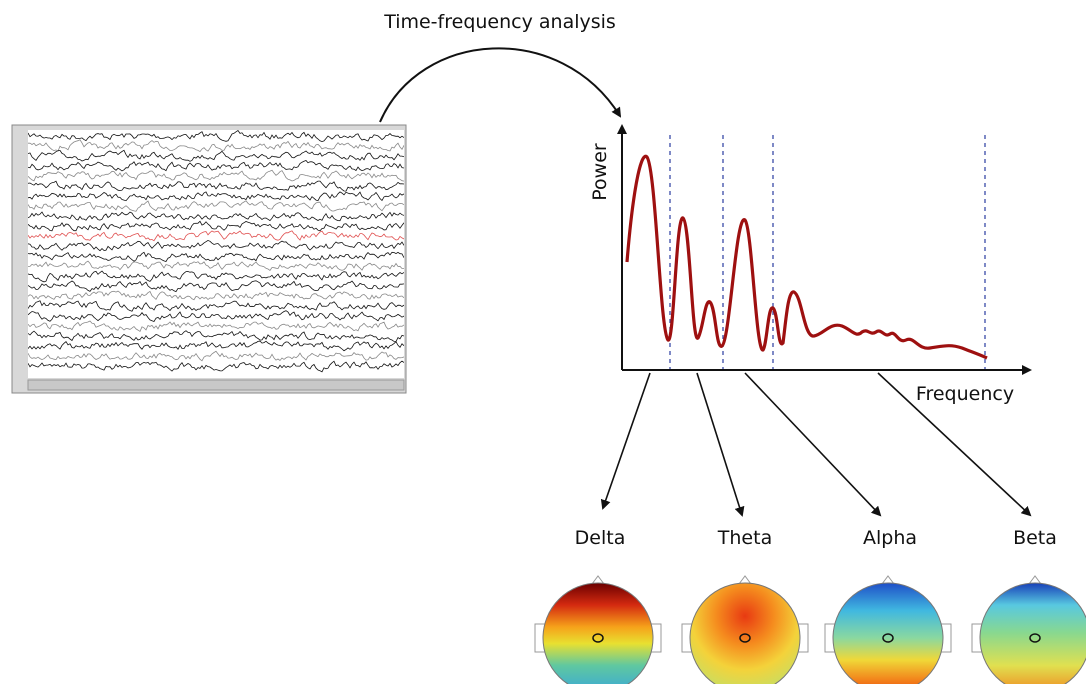  What do you see at coordinates (806, 257) in the screenshot?
I see `power-spectrum-curve` at bounding box center [806, 257].